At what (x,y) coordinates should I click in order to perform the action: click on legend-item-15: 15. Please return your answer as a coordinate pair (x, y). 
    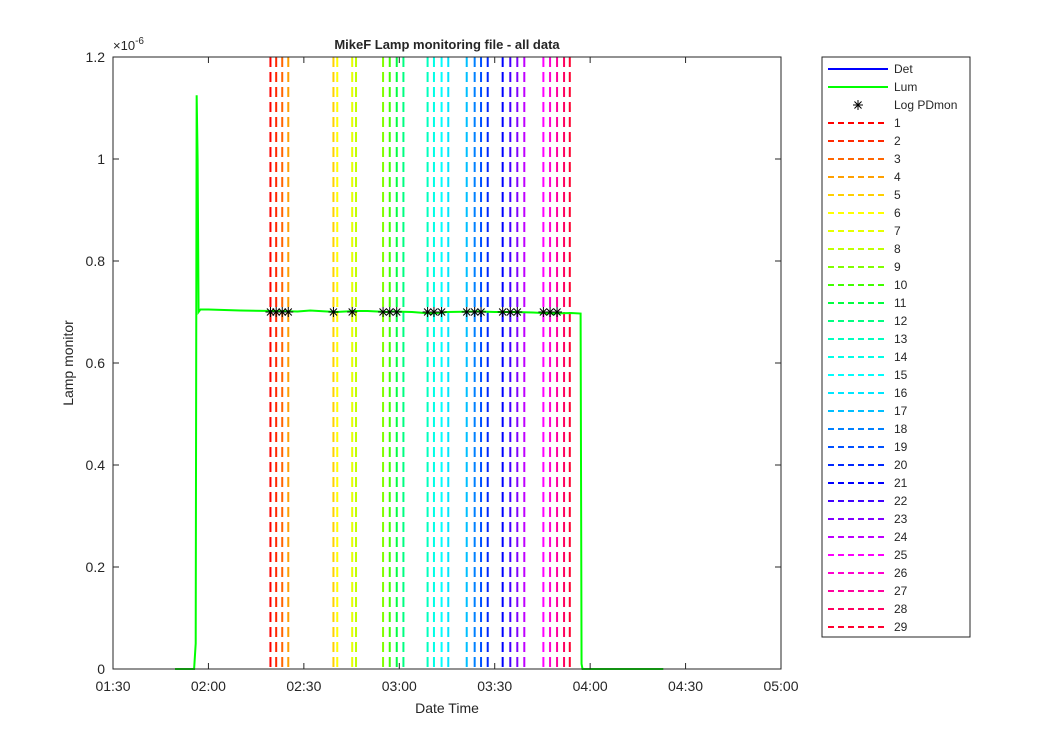
    Looking at the image, I should click on (868, 375).